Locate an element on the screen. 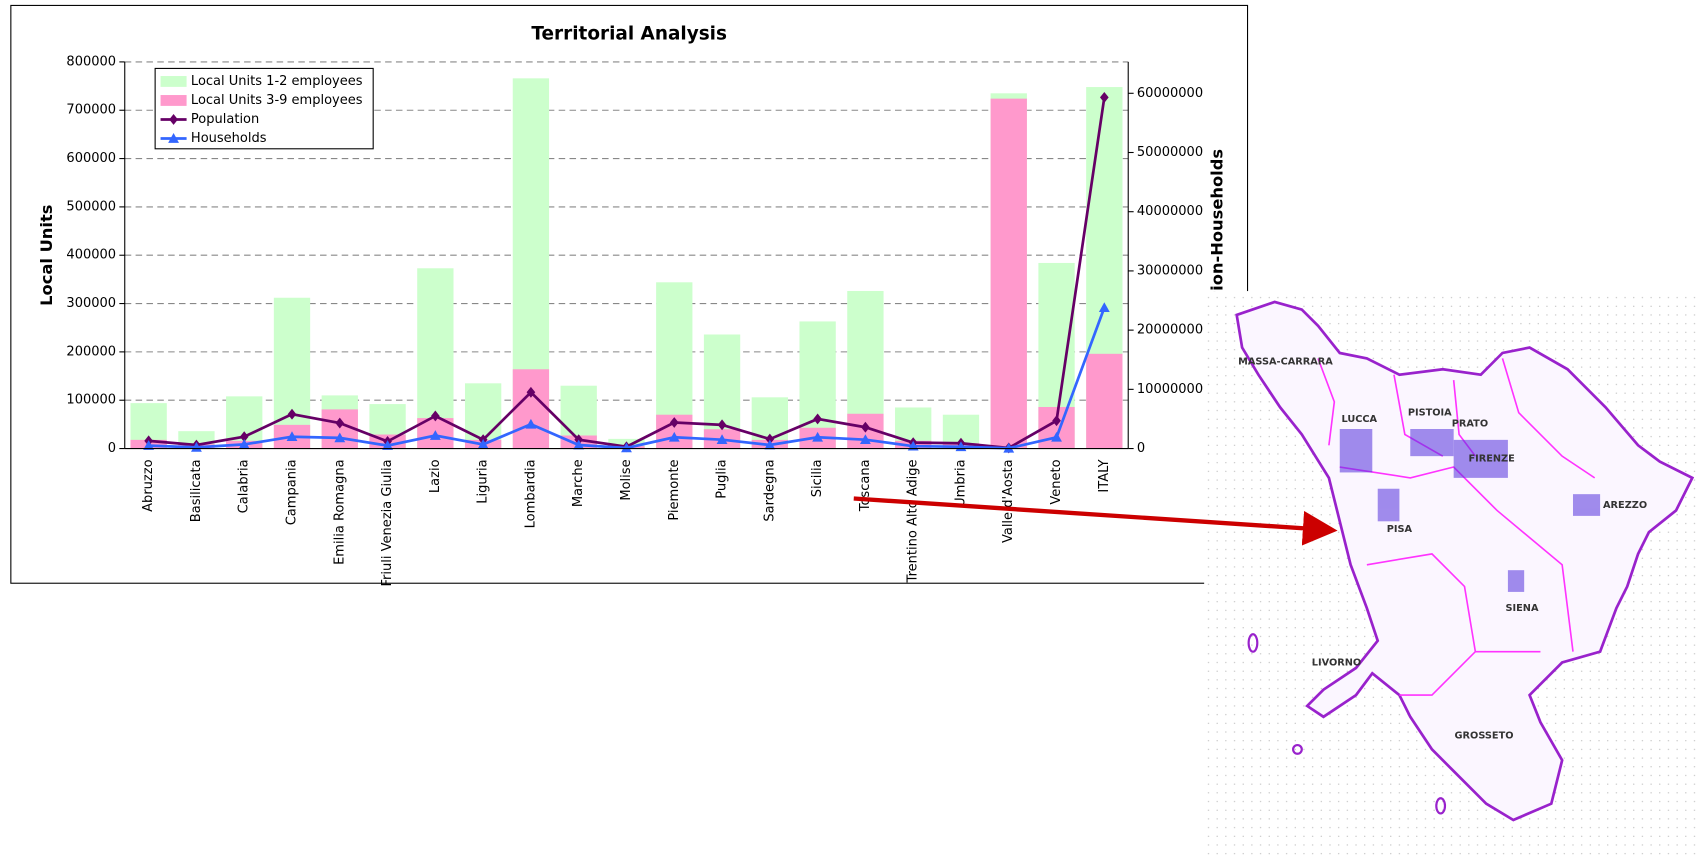  y2-tick-label: 30000000 is located at coordinates (1170, 270).